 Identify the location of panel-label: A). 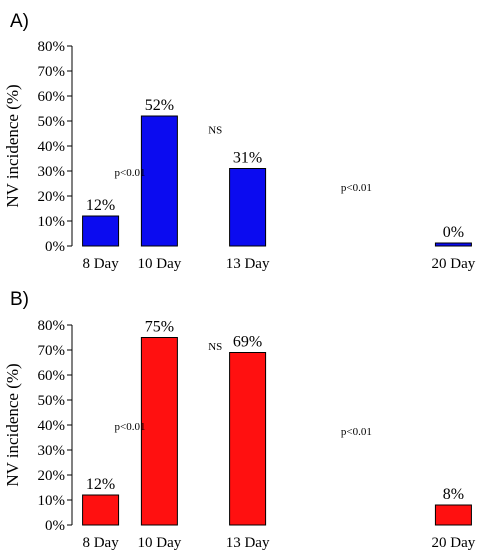
(19, 21).